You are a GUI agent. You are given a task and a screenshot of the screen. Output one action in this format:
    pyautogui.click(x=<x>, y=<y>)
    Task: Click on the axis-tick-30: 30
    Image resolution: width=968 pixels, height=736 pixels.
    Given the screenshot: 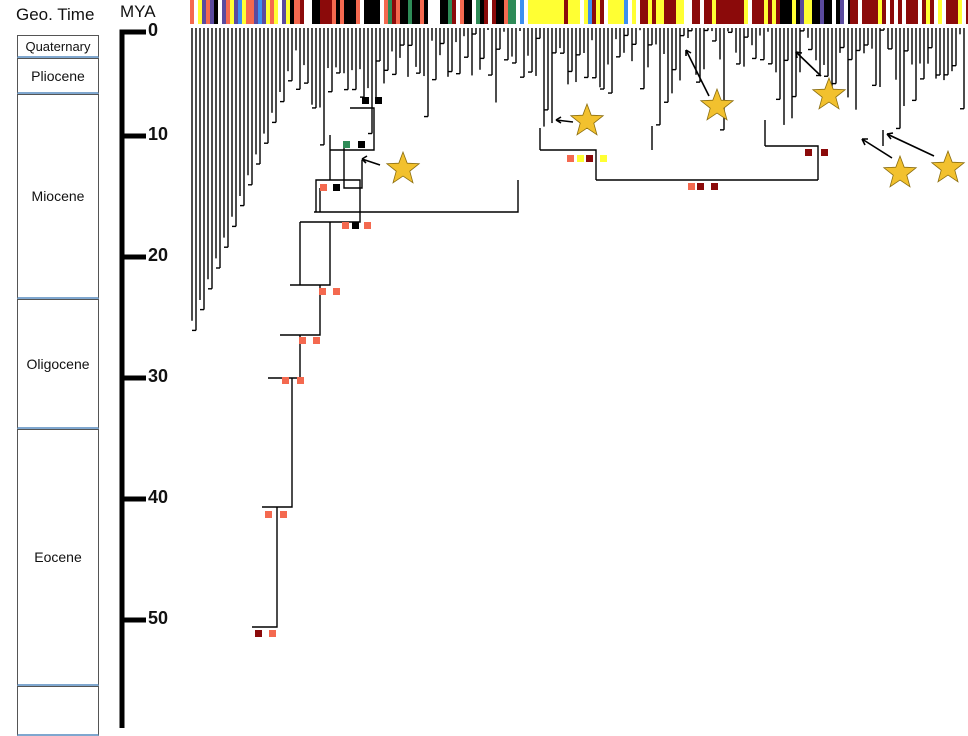 What is the action you would take?
    pyautogui.click(x=158, y=376)
    